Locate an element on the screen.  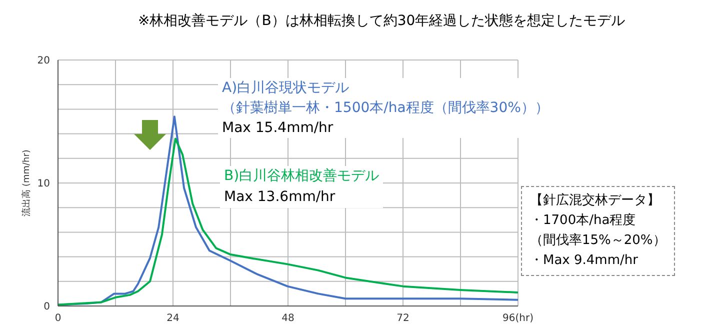
text: ・1700本/ha程度 is located at coordinates (583, 221).